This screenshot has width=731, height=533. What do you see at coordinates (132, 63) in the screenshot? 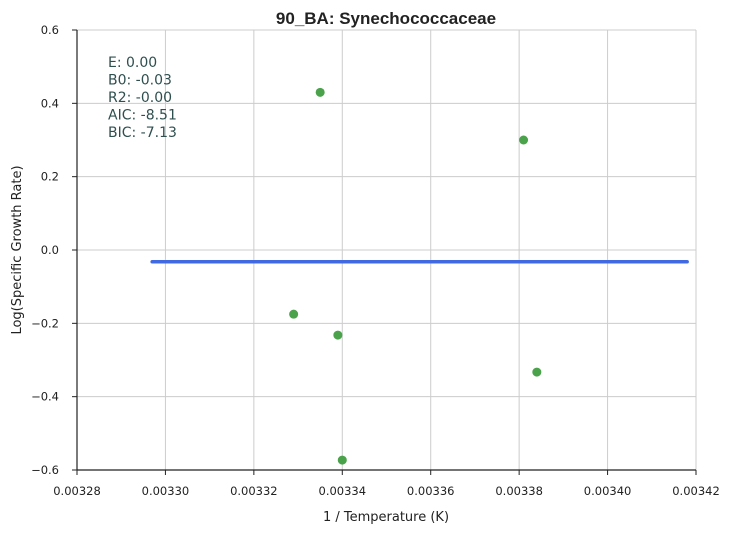
I see `fit-stat-line: E: 0.00` at bounding box center [132, 63].